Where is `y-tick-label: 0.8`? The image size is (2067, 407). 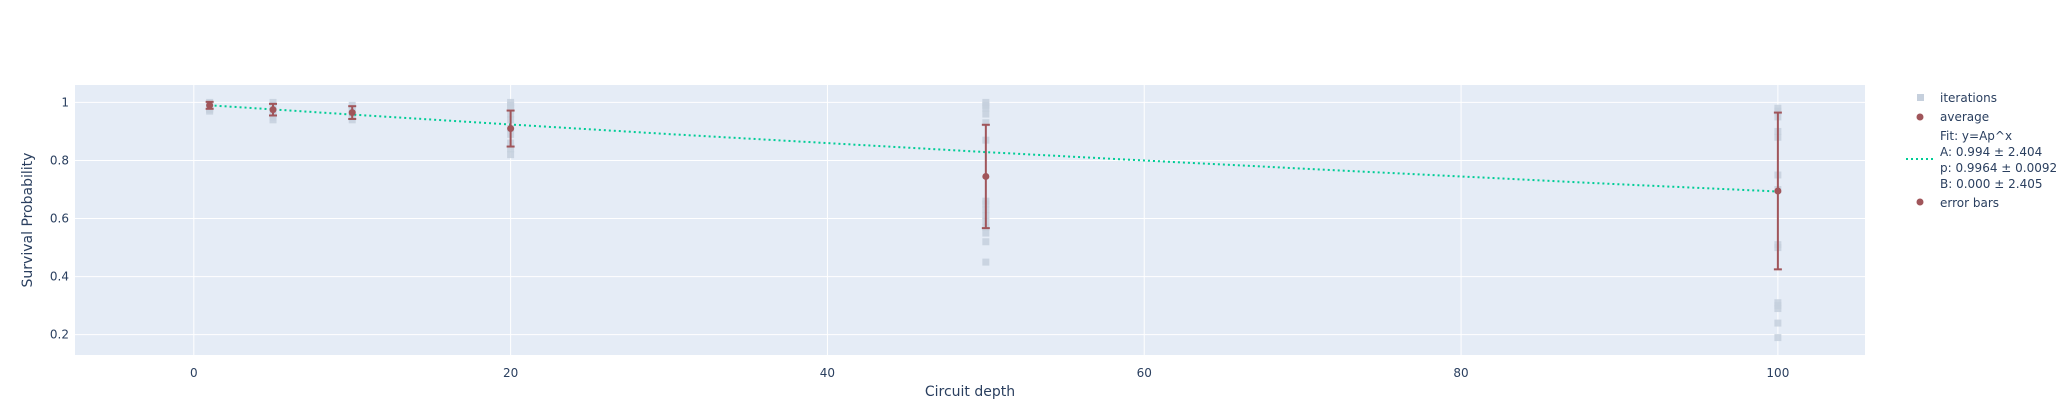 y-tick-label: 0.8 is located at coordinates (59, 160).